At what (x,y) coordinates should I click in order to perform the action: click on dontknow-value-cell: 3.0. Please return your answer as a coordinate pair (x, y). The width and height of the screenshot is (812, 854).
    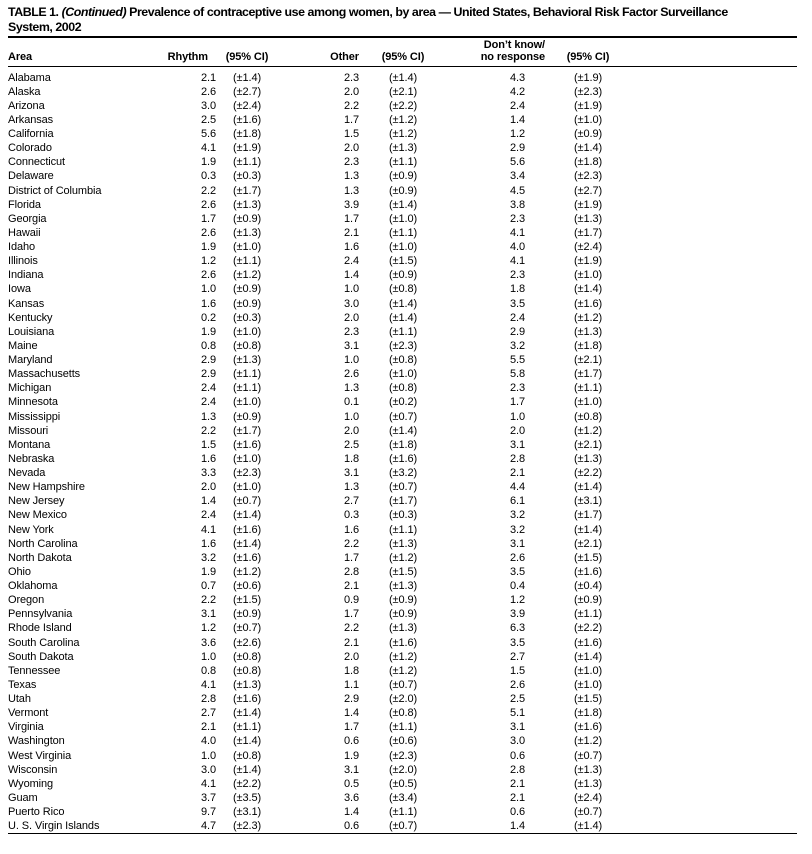
    Looking at the image, I should click on (517, 741).